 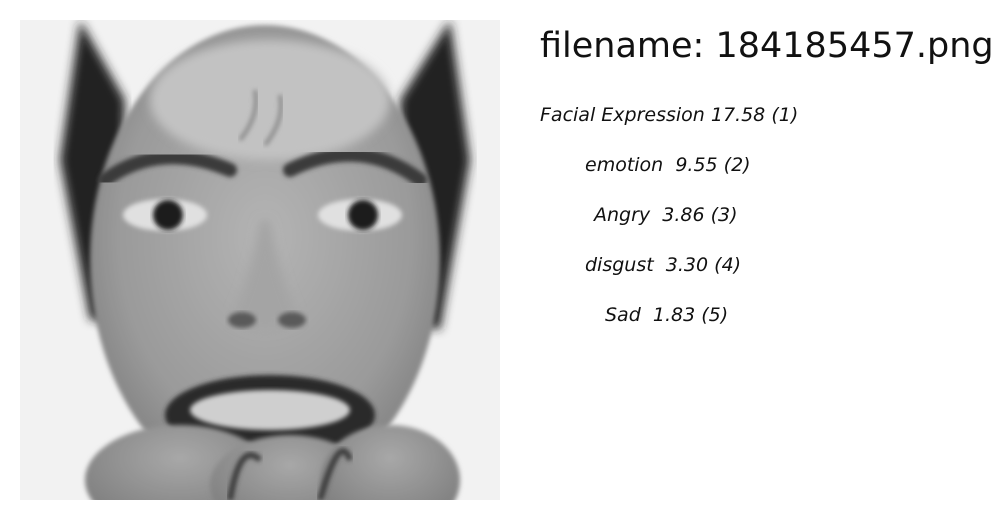 I want to click on filename-label: filename: 184185457.png, so click(x=767, y=46).